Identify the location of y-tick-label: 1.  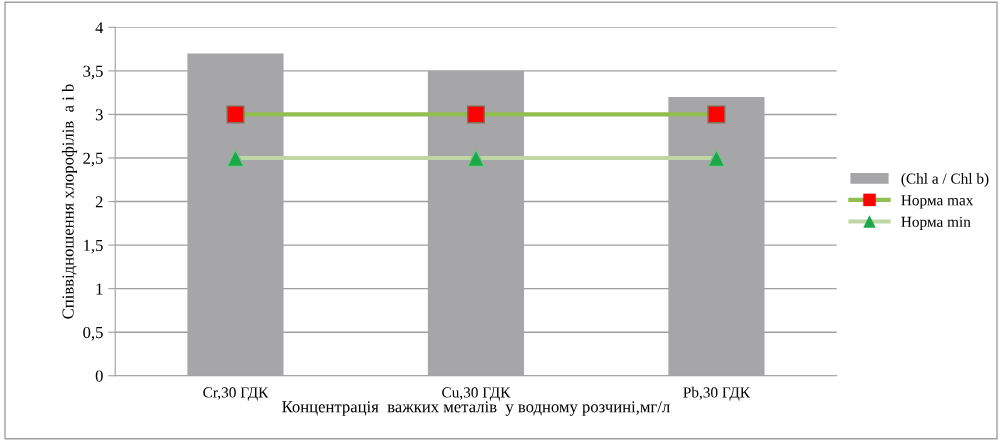
(99, 289).